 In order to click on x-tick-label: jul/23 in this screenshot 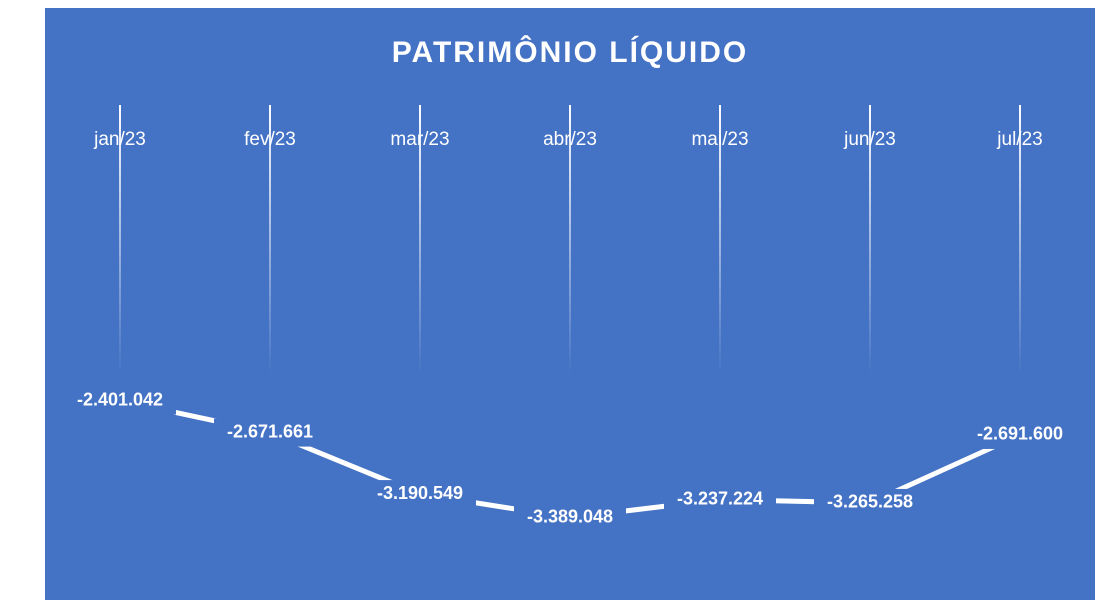, I will do `click(1019, 139)`.